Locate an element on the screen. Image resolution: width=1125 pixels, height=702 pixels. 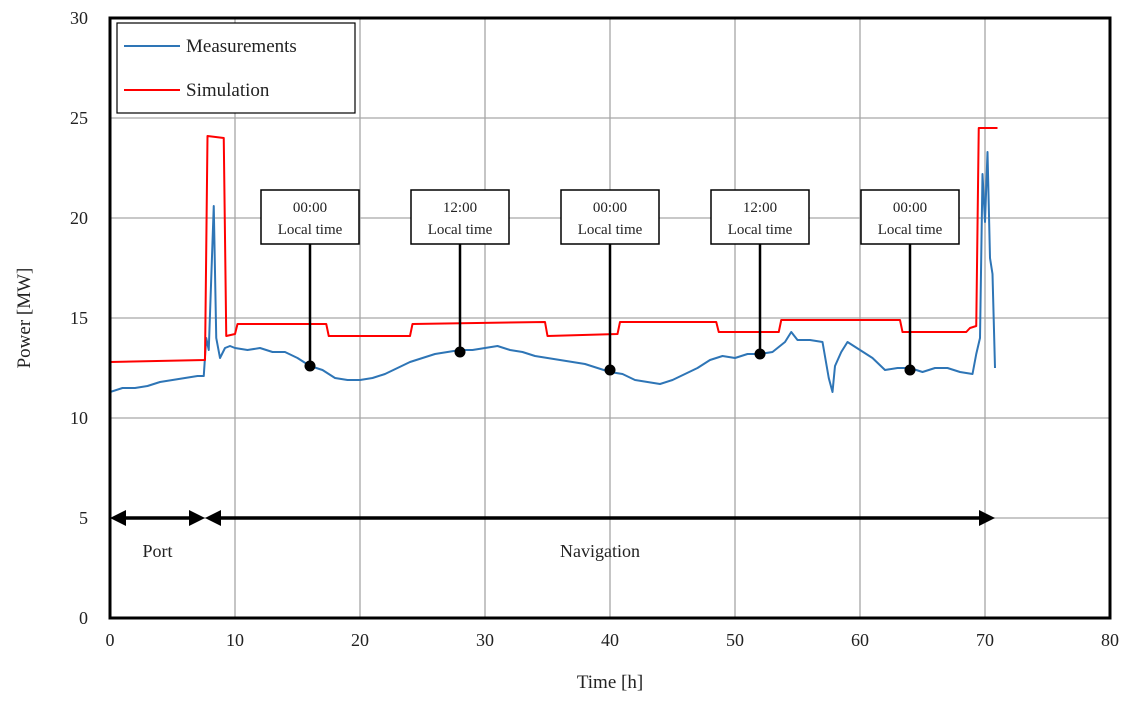
x-tick-label: 50 is located at coordinates (735, 640).